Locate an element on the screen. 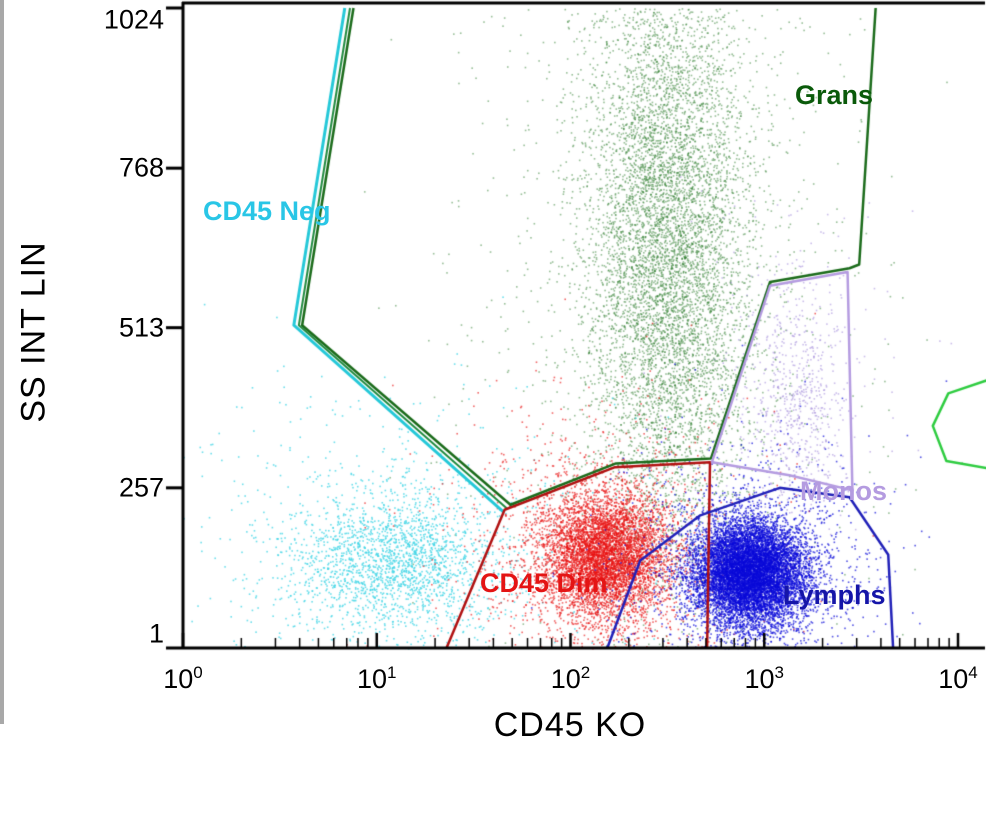 Image resolution: width=986 pixels, height=815 pixels. x-tick-10e4: 104 is located at coordinates (958, 678).